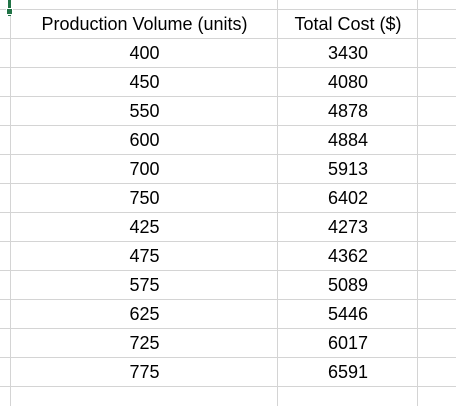 The height and width of the screenshot is (406, 456). Describe the element at coordinates (348, 255) in the screenshot. I see `total-cost-cell: 4362` at that location.